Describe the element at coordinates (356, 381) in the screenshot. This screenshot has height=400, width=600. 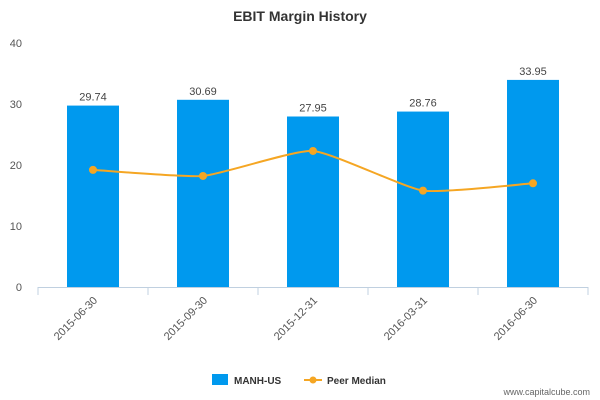
I see `legend-label-peer-median: Peer Median` at that location.